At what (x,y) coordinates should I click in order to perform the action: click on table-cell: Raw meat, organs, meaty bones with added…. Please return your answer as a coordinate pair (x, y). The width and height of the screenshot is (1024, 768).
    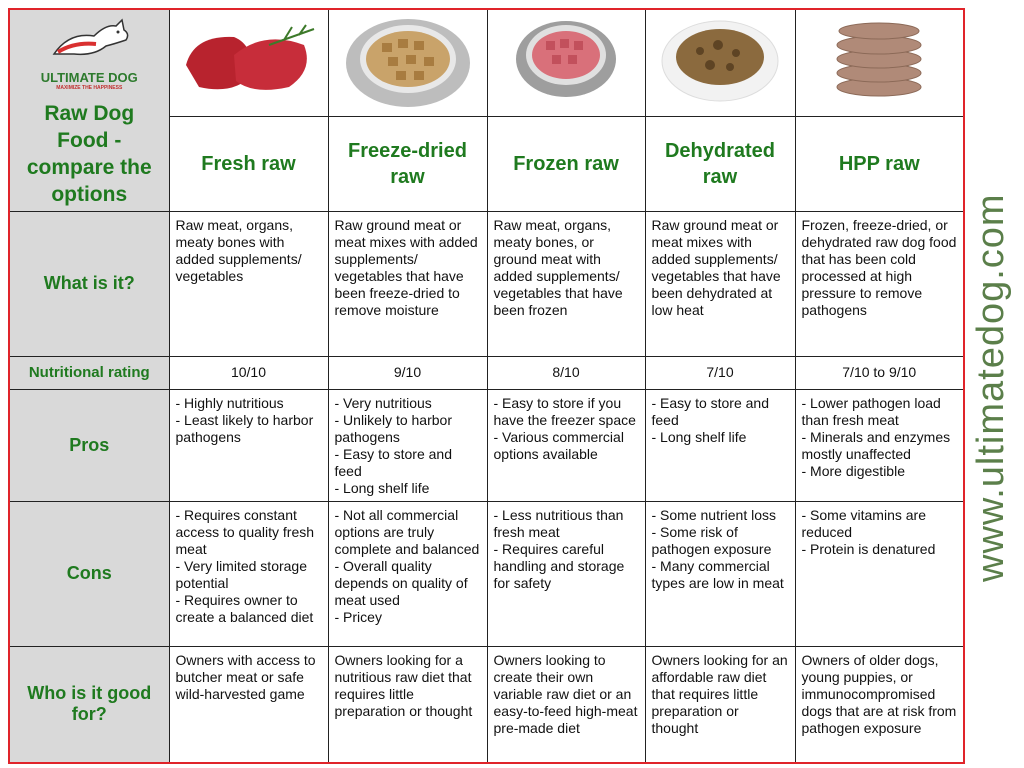
    Looking at the image, I should click on (248, 283).